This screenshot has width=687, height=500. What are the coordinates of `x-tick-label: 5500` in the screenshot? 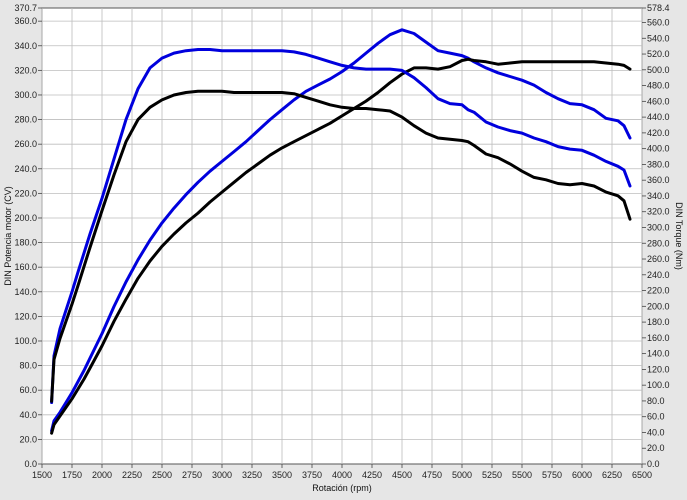 It's located at (522, 475).